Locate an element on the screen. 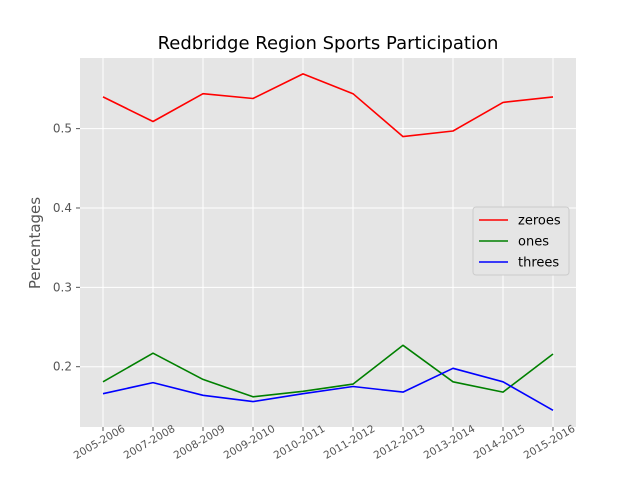 This screenshot has width=640, height=480. y-tick-label: 0.2 is located at coordinates (62, 367).